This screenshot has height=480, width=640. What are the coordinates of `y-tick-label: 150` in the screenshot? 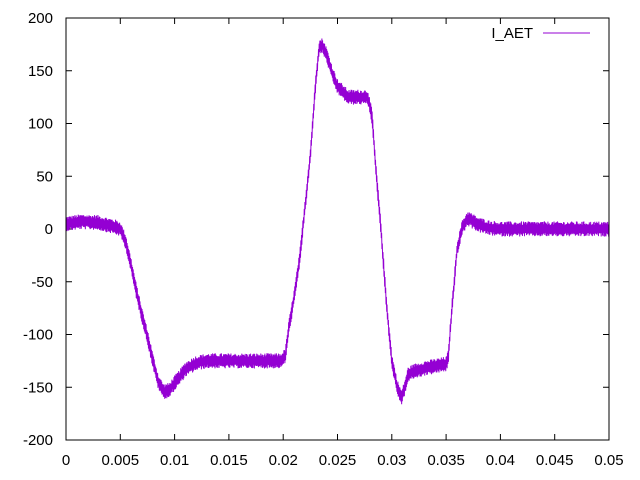 It's located at (40, 71).